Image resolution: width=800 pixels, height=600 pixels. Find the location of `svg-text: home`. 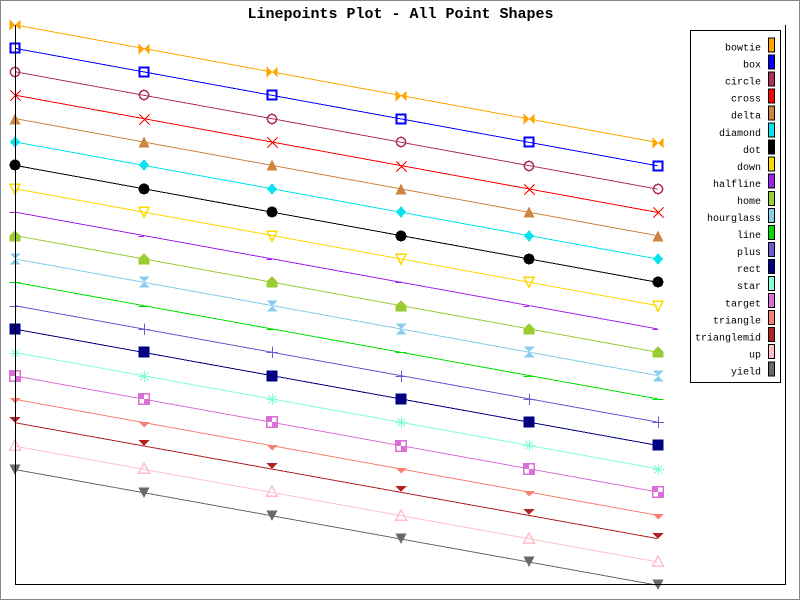

svg-text: home is located at coordinates (749, 202).